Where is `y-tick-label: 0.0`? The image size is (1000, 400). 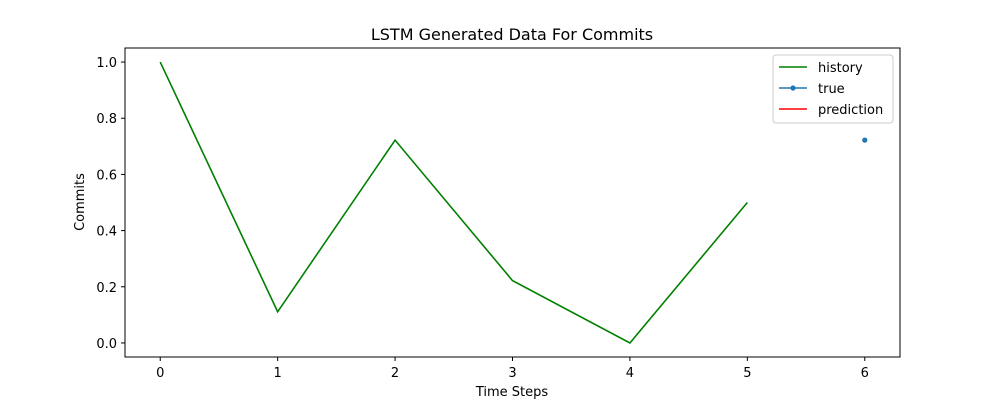
y-tick-label: 0.0 is located at coordinates (106, 344).